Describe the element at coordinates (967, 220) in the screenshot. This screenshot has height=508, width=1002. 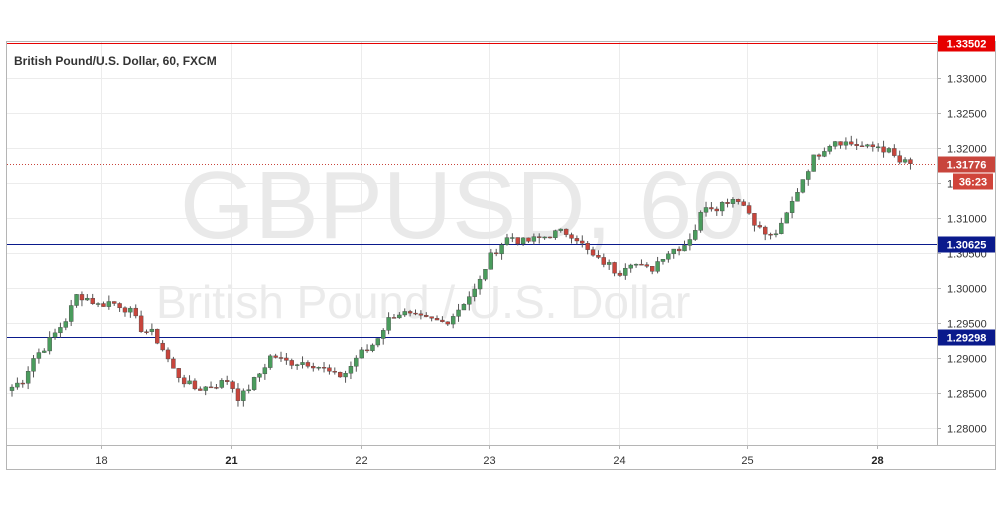
I see `y-tick-label: 1.31000` at that location.